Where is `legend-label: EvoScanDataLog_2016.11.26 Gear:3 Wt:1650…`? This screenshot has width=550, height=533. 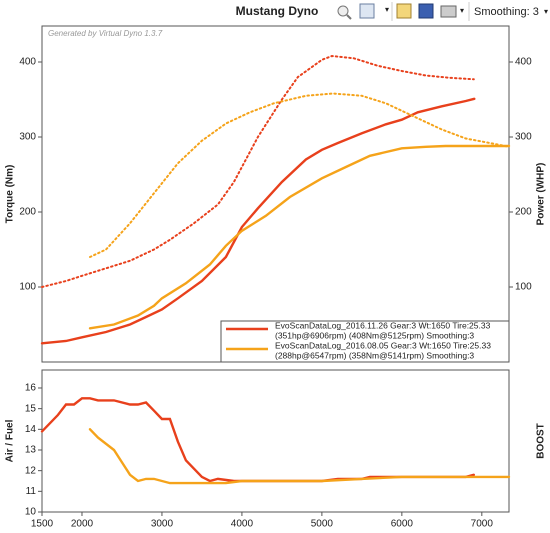
legend-label: EvoScanDataLog_2016.11.26 Gear:3 Wt:1650… is located at coordinates (383, 325).